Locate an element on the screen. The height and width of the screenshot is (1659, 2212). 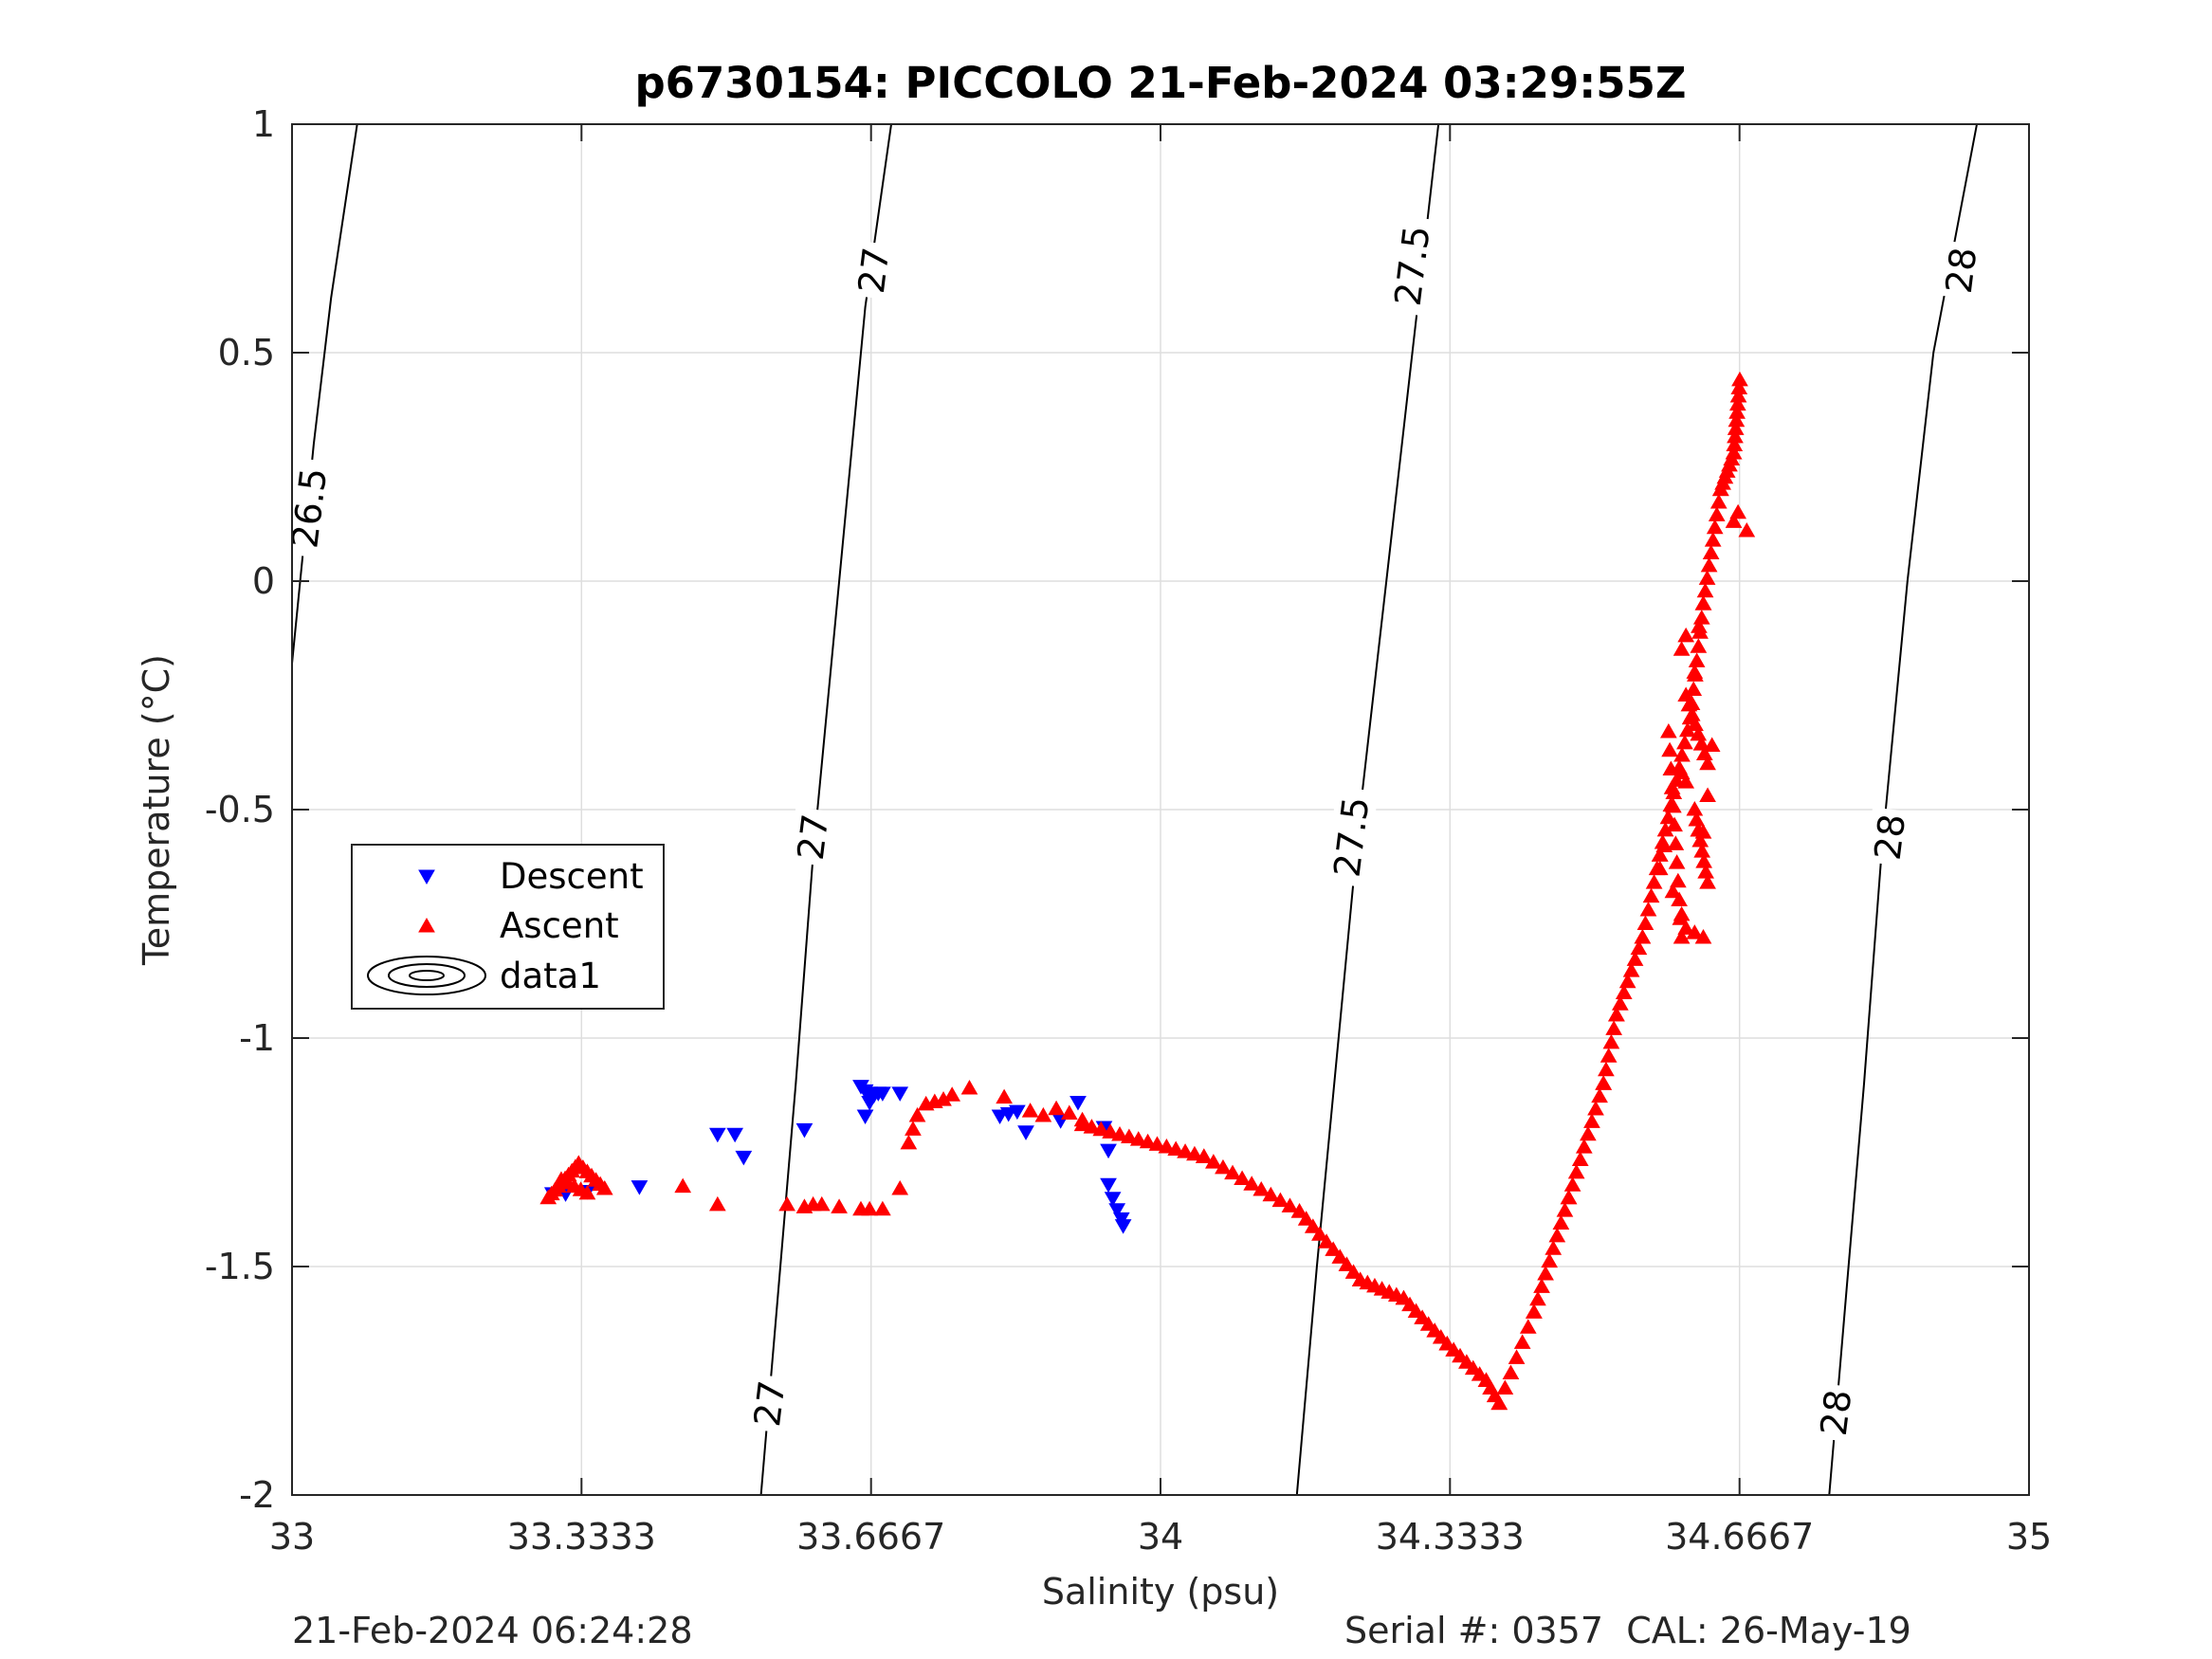
contour-label: 28 is located at coordinates (1890, 836).